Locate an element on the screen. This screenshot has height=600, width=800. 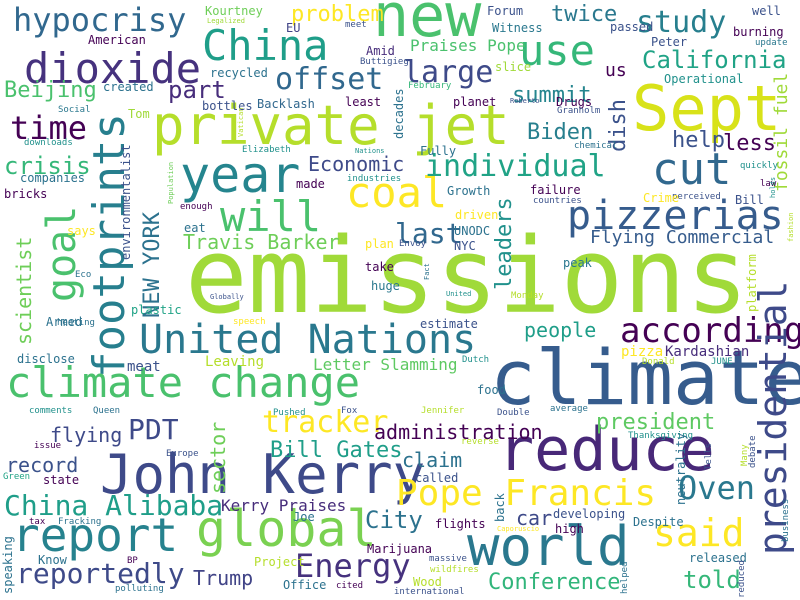
word-know: Know is located at coordinates (52, 560).